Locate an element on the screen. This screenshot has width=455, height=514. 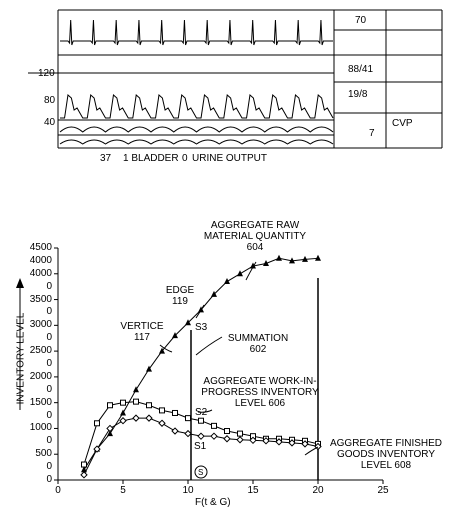
y-tick-label: 0 is located at coordinates (49, 479).